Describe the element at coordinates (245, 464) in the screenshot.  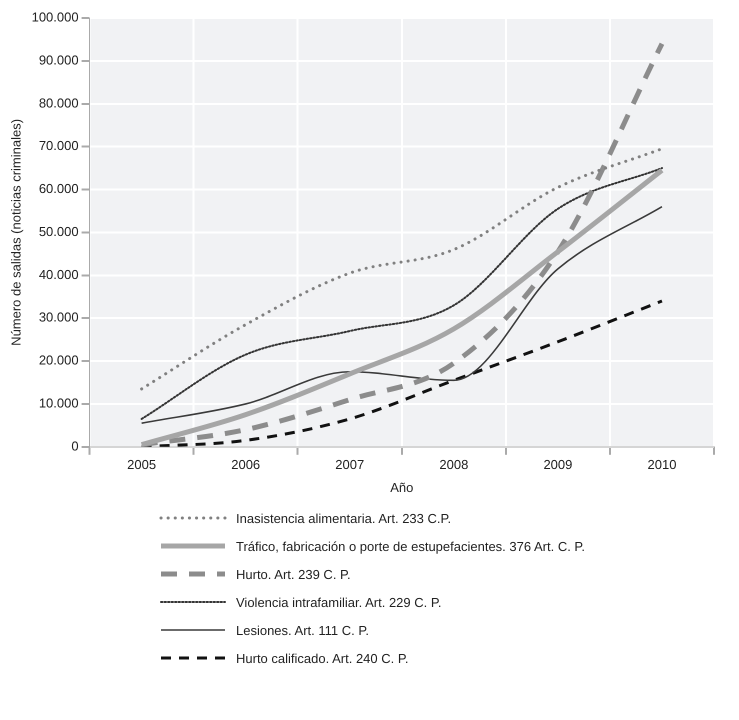
I see `x-tick-label: 2006` at that location.